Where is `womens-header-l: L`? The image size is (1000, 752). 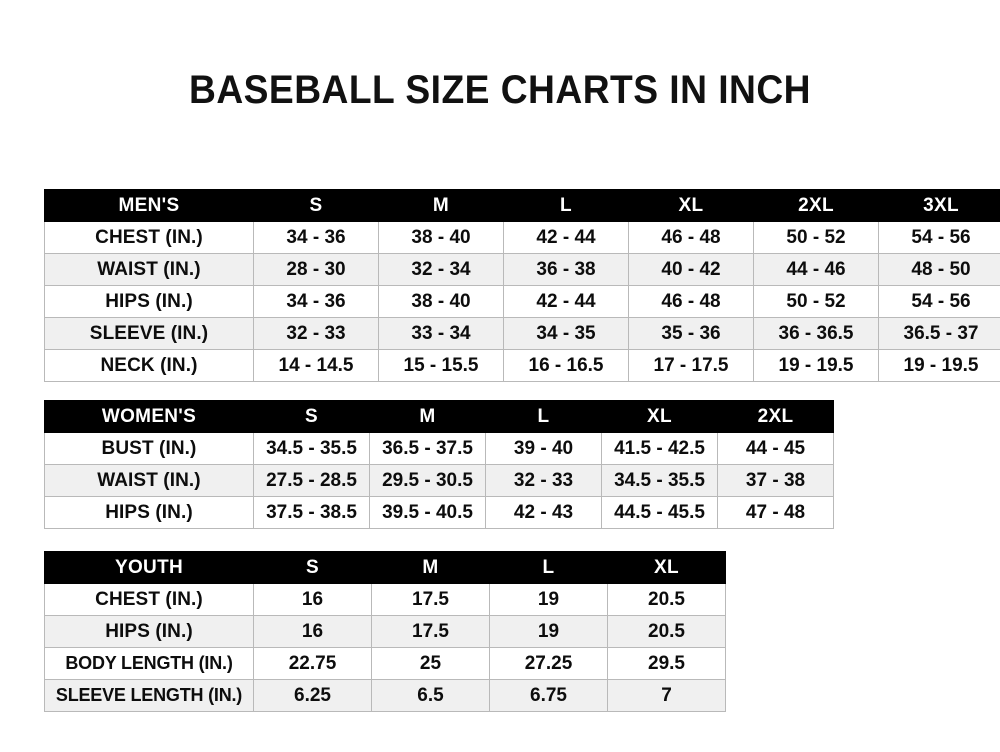
womens-header-l: L is located at coordinates (543, 416).